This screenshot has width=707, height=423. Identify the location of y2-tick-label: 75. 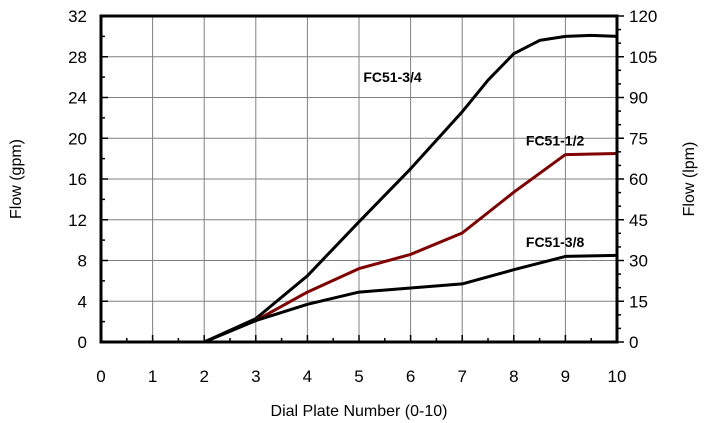
(638, 138).